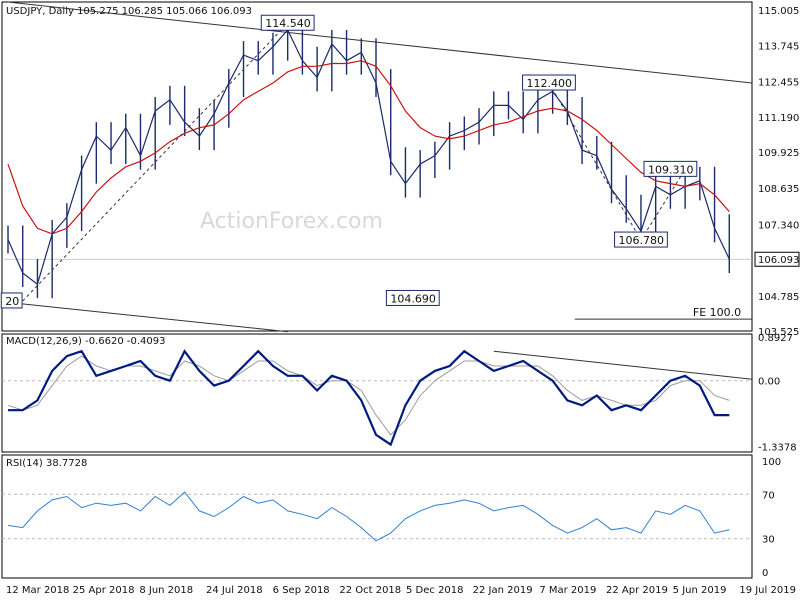 The image size is (800, 600). I want to click on rsi-line, so click(368, 516).